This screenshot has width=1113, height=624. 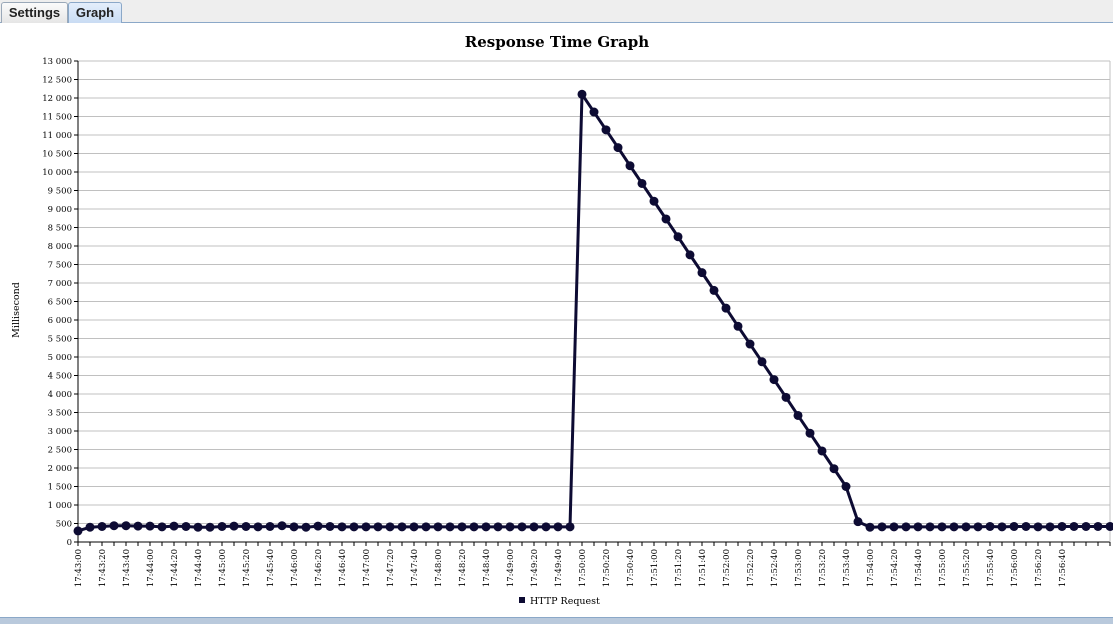 I want to click on y-tick-label: 1 500, so click(x=60, y=488).